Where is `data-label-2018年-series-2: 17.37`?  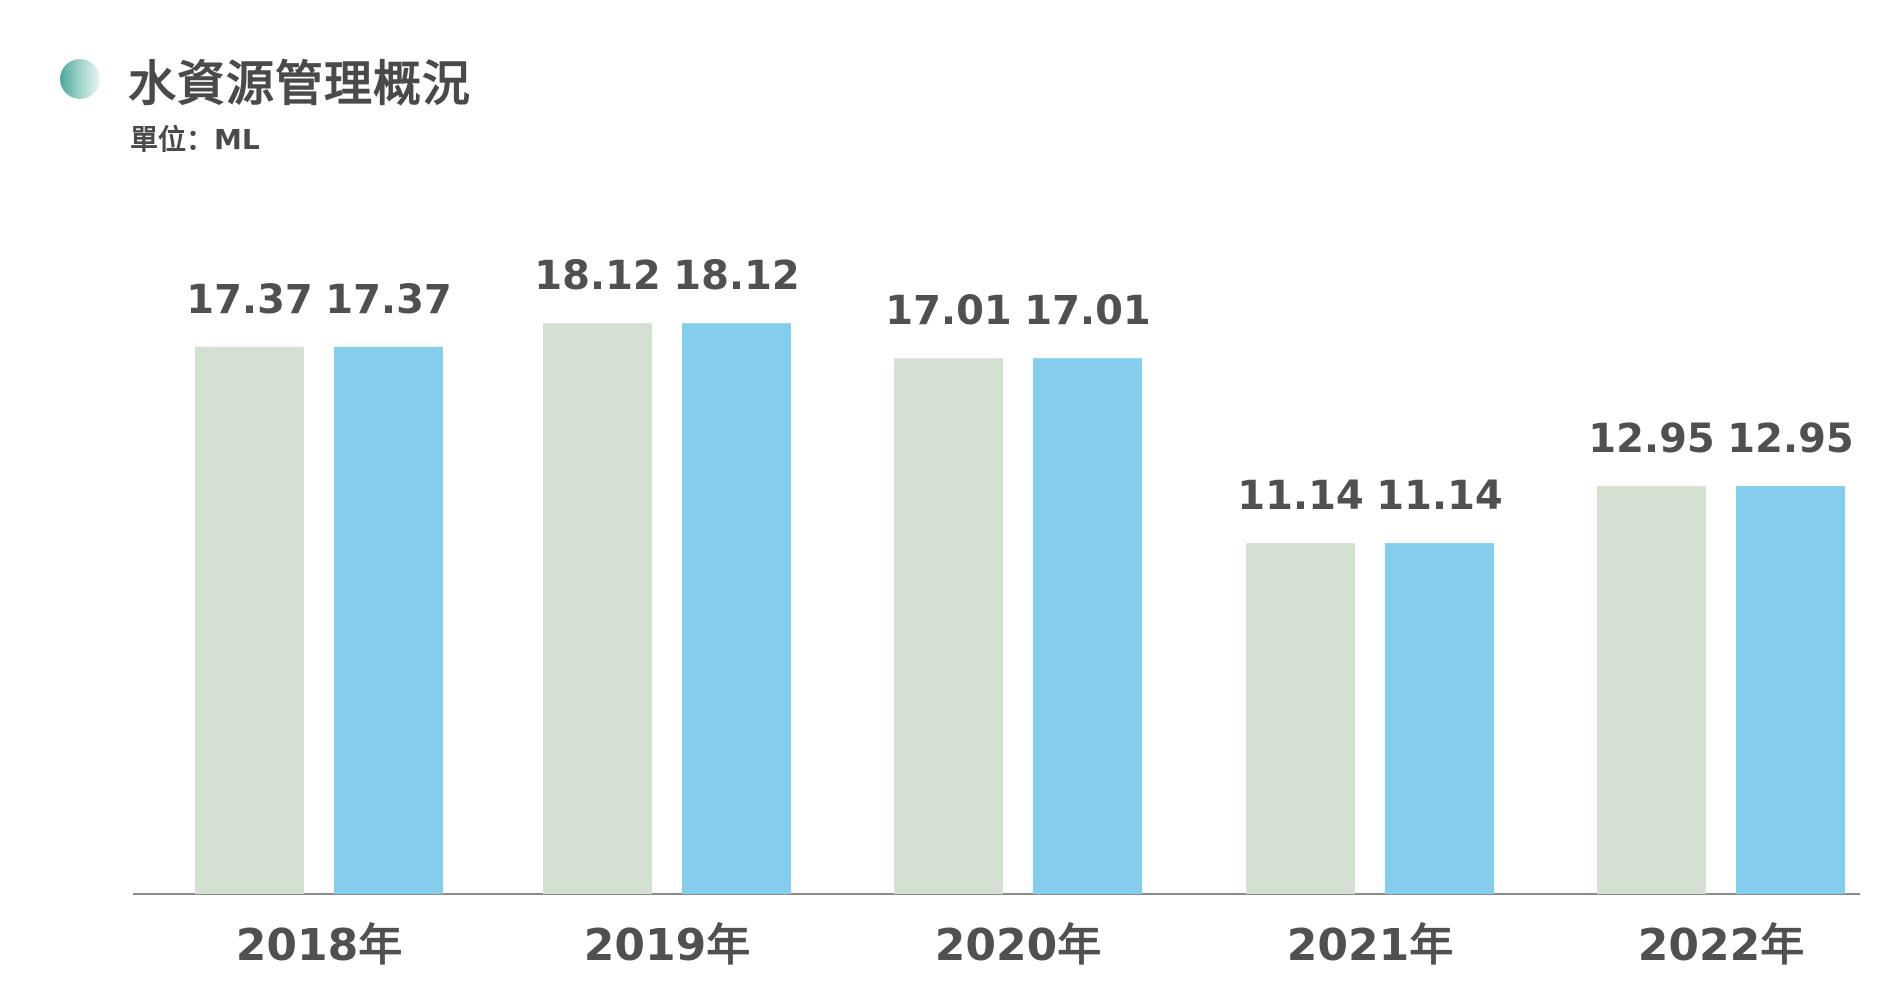
data-label-2018年-series-2: 17.37 is located at coordinates (388, 300).